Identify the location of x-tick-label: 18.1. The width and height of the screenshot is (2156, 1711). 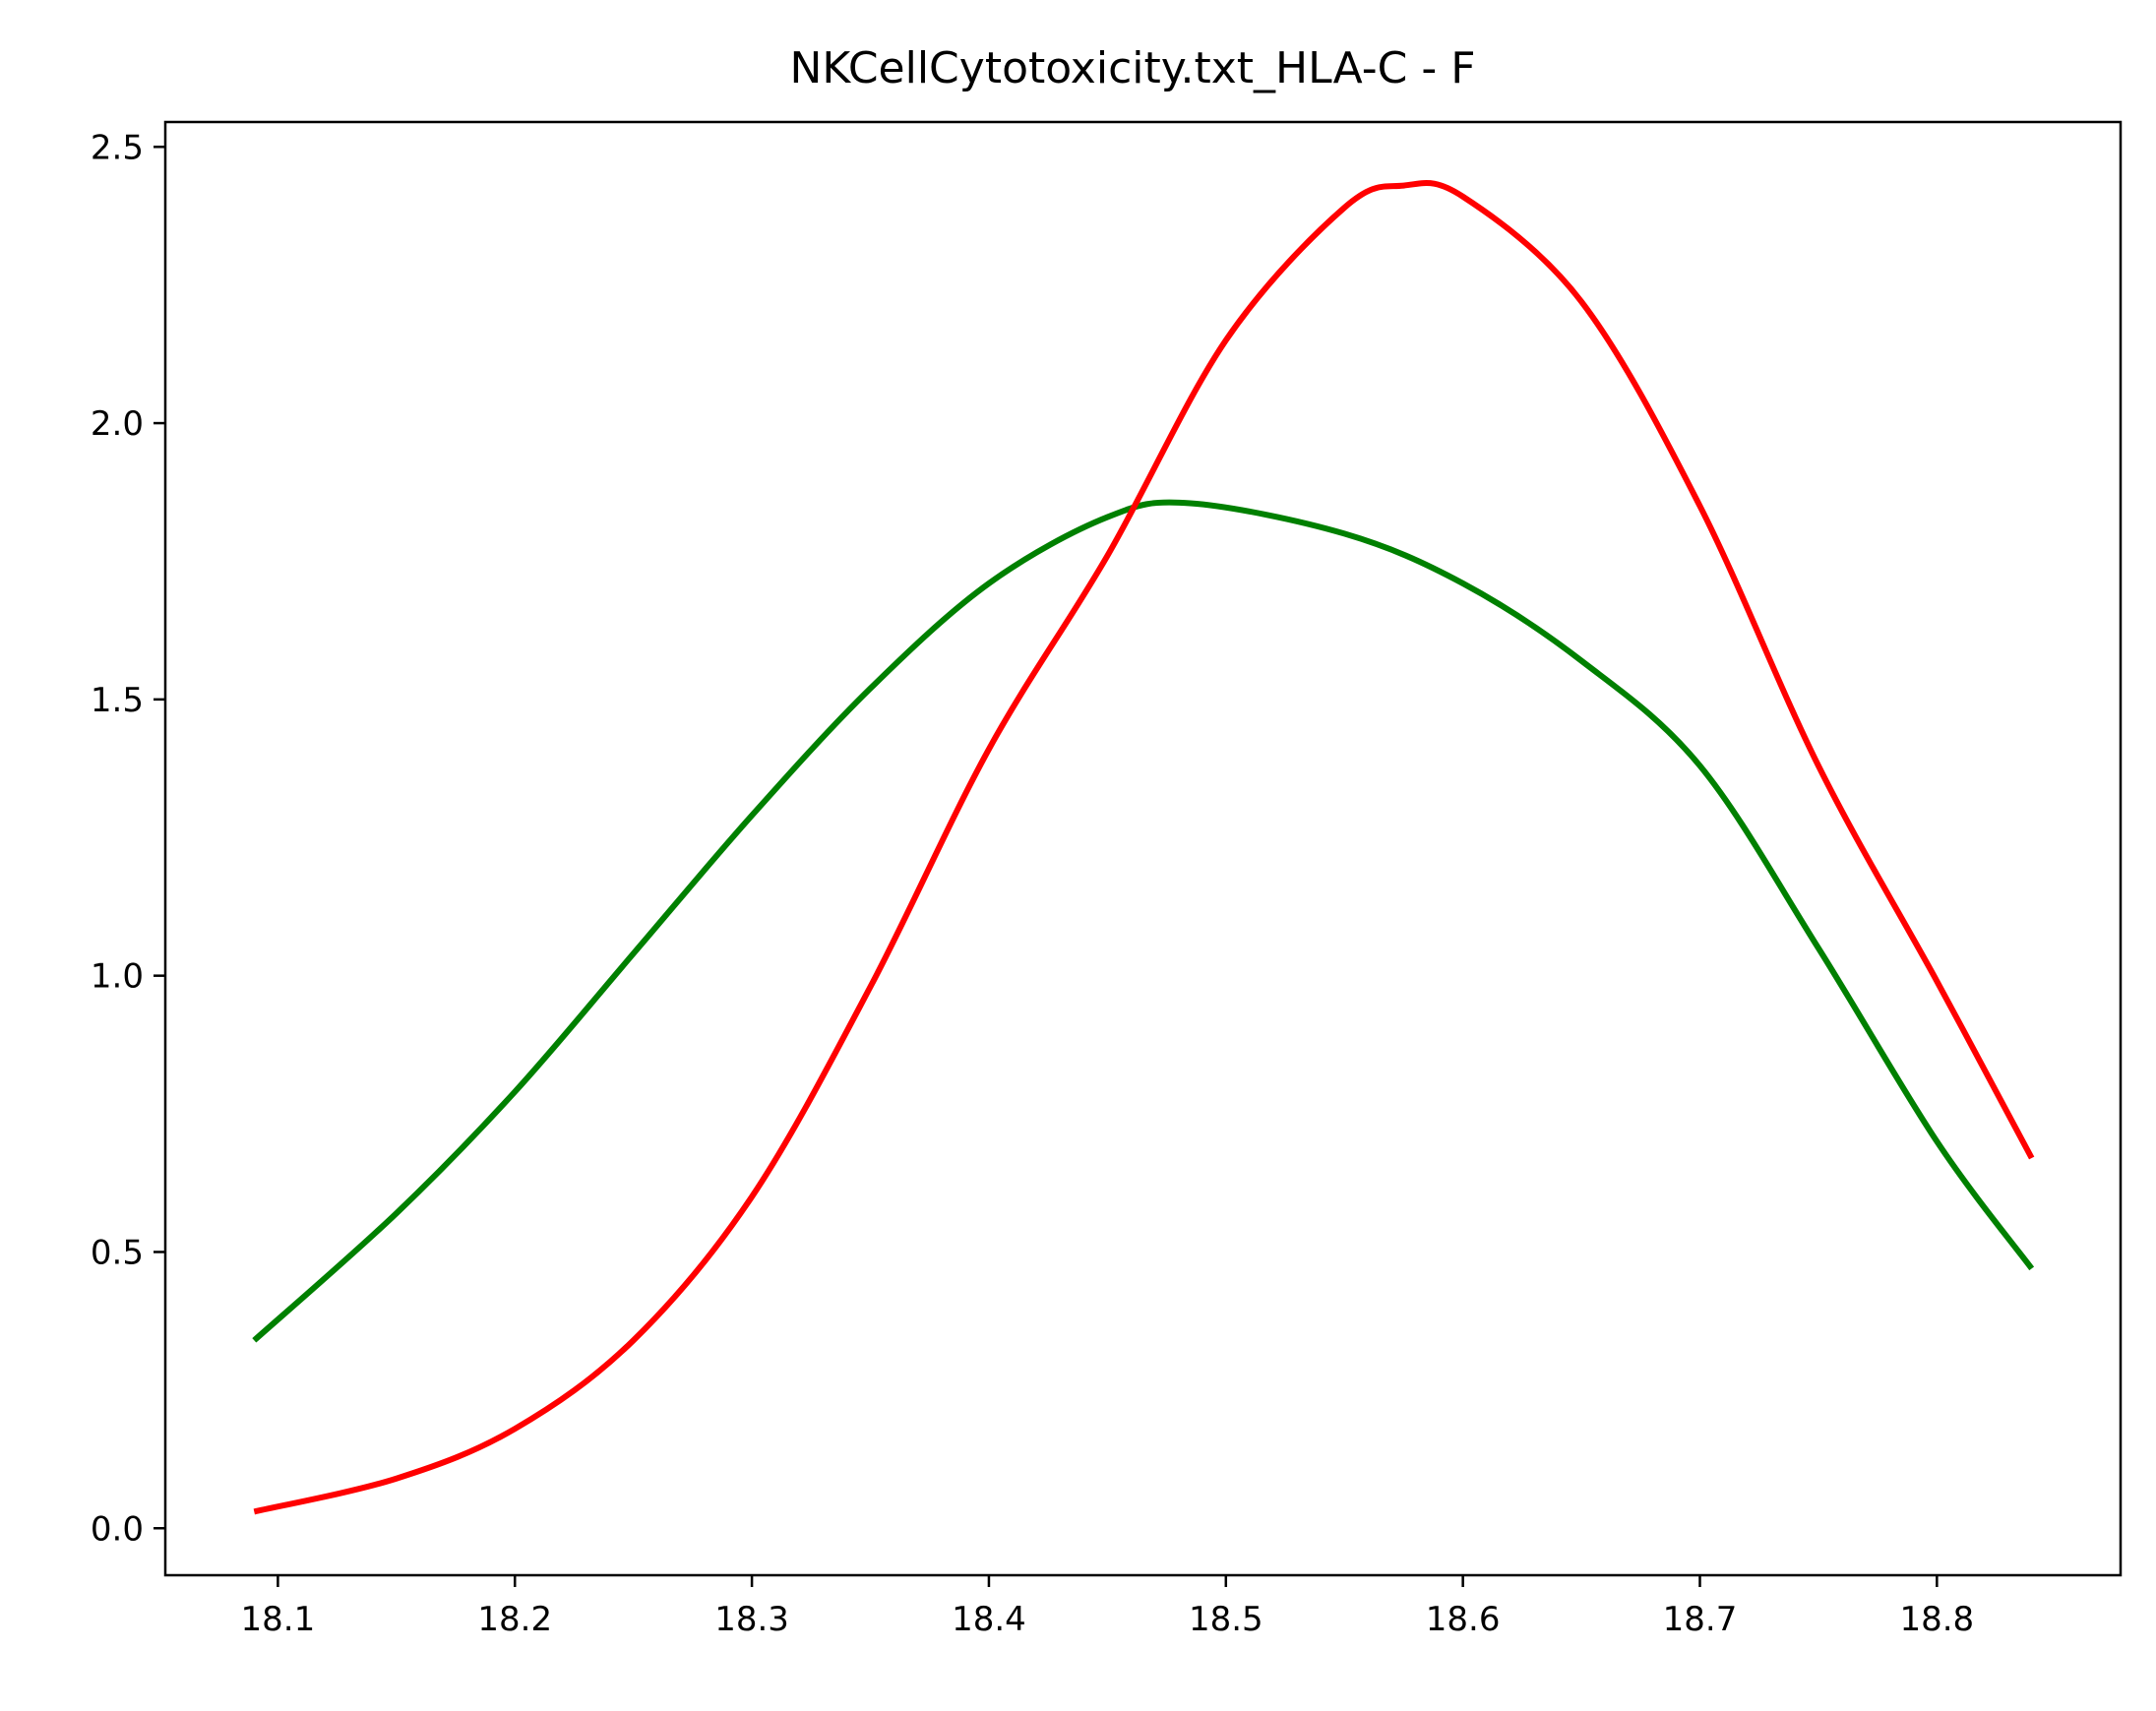
(278, 1619).